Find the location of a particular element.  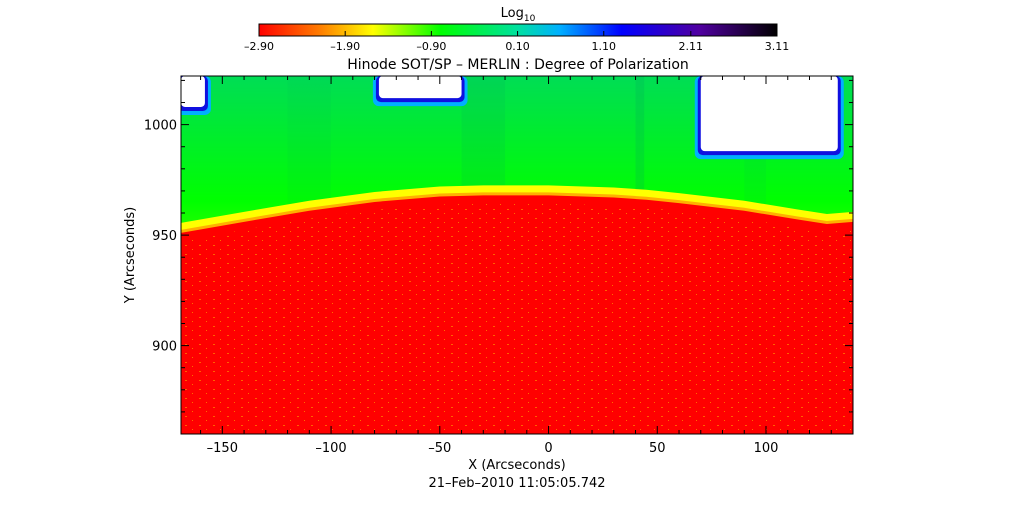

colorbar-tick-label: 0.10 is located at coordinates (517, 46).